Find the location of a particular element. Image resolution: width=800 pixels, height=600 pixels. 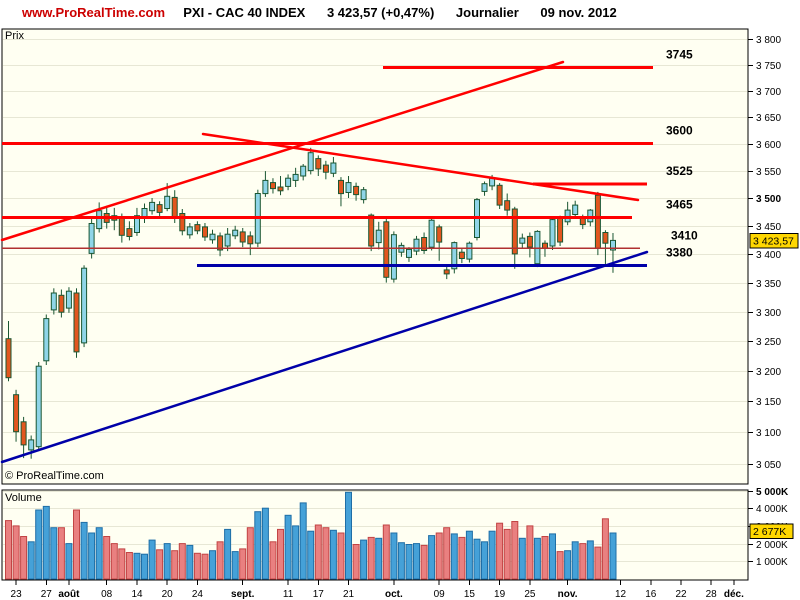

price-axis-label: 3 050 is located at coordinates (768, 465).